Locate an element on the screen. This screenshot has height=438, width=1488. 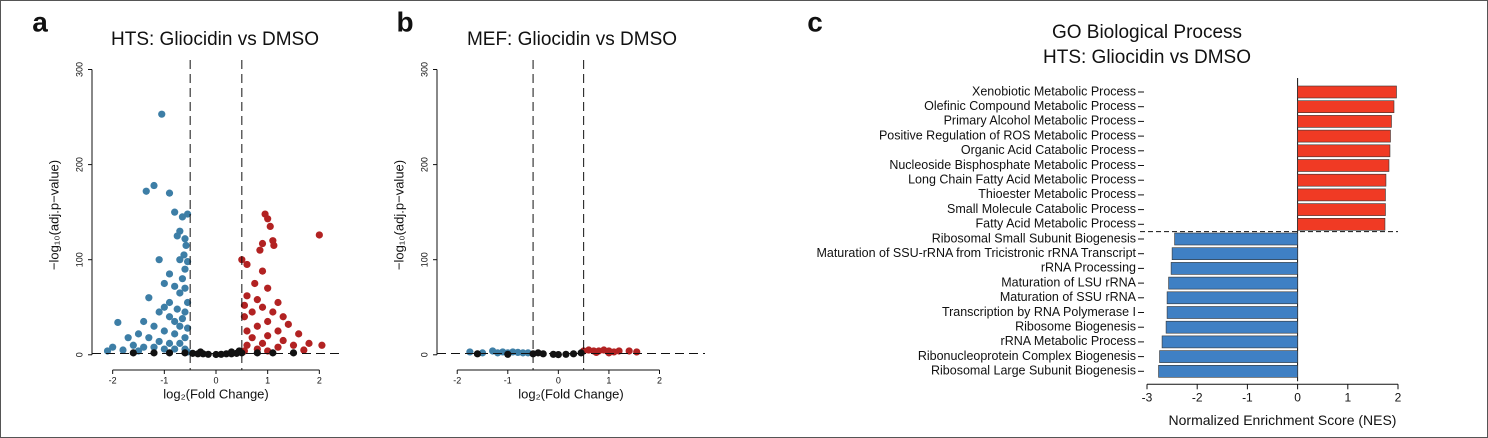
category-label: rRNA Metabolic Process is located at coordinates (1068, 341).